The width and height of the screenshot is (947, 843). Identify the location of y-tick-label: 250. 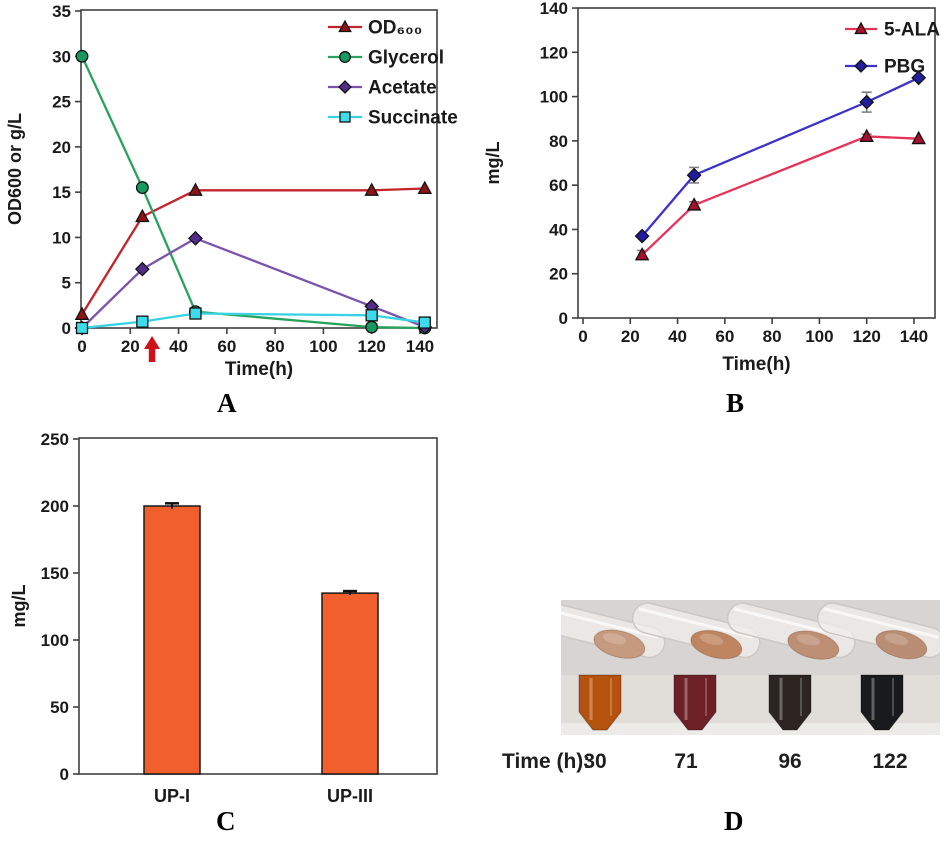
(55, 439).